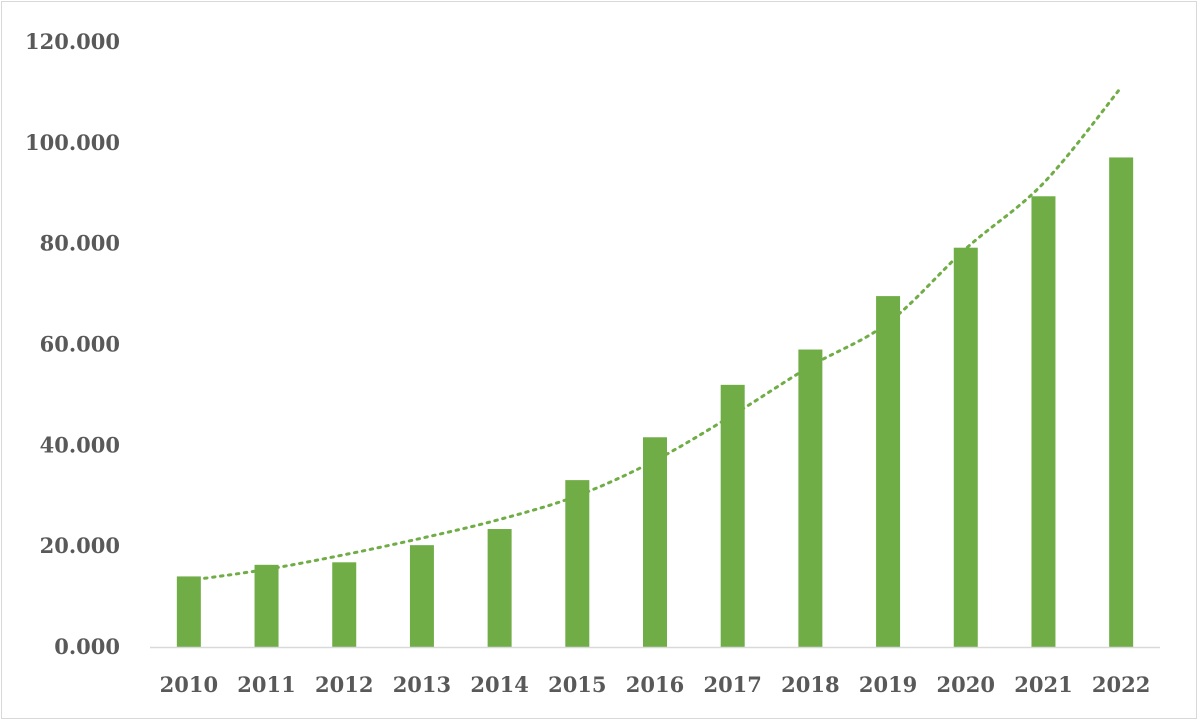  Describe the element at coordinates (422, 684) in the screenshot. I see `x-tick-label: 2013` at that location.